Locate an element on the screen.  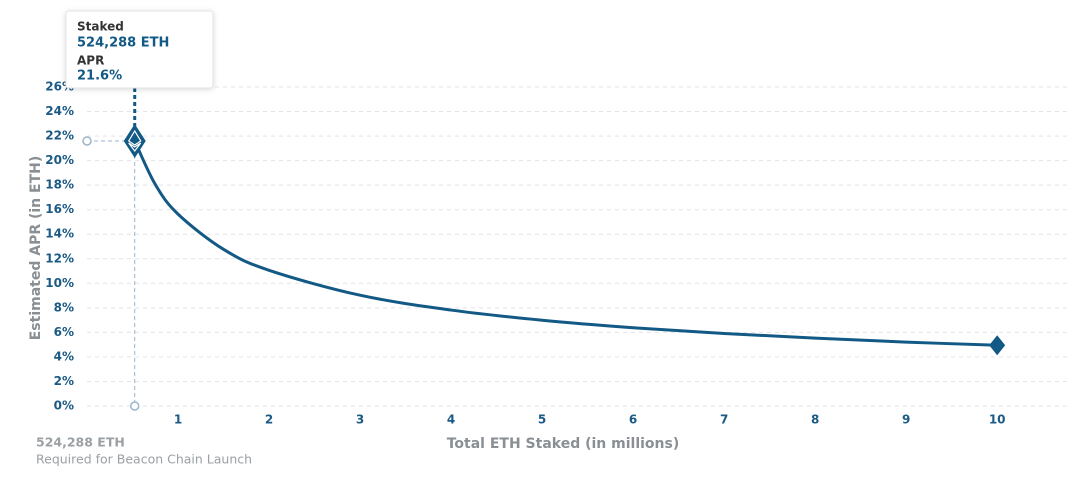
x-tick-label: 3 is located at coordinates (360, 420).